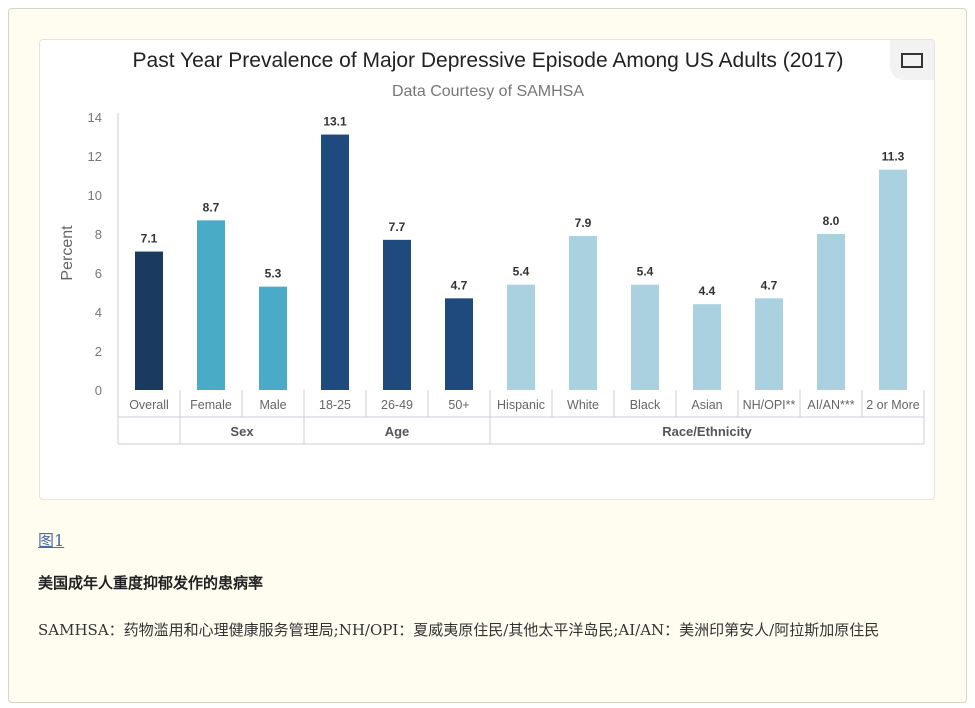 This screenshot has width=975, height=708. Describe the element at coordinates (67, 253) in the screenshot. I see `y-axis-label: Percent` at that location.